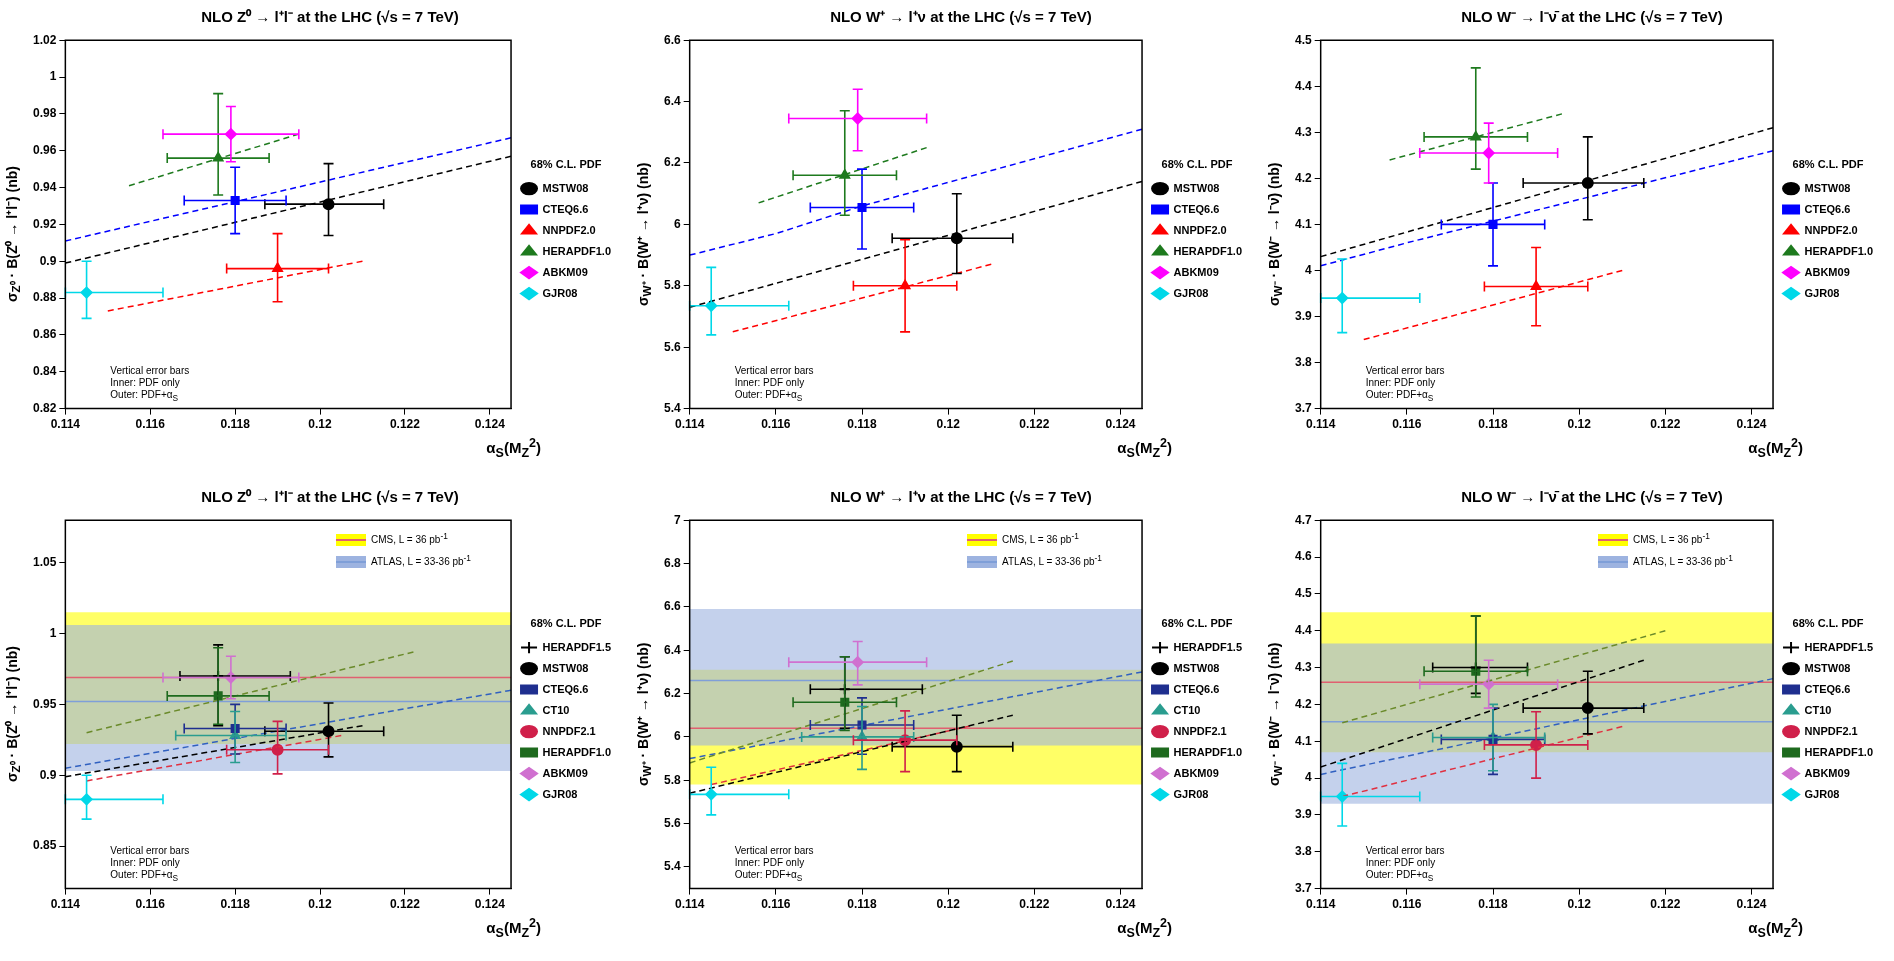 This screenshot has width=1894, height=961. Describe the element at coordinates (1303, 407) in the screenshot. I see `y-tick-label: 3.7` at that location.